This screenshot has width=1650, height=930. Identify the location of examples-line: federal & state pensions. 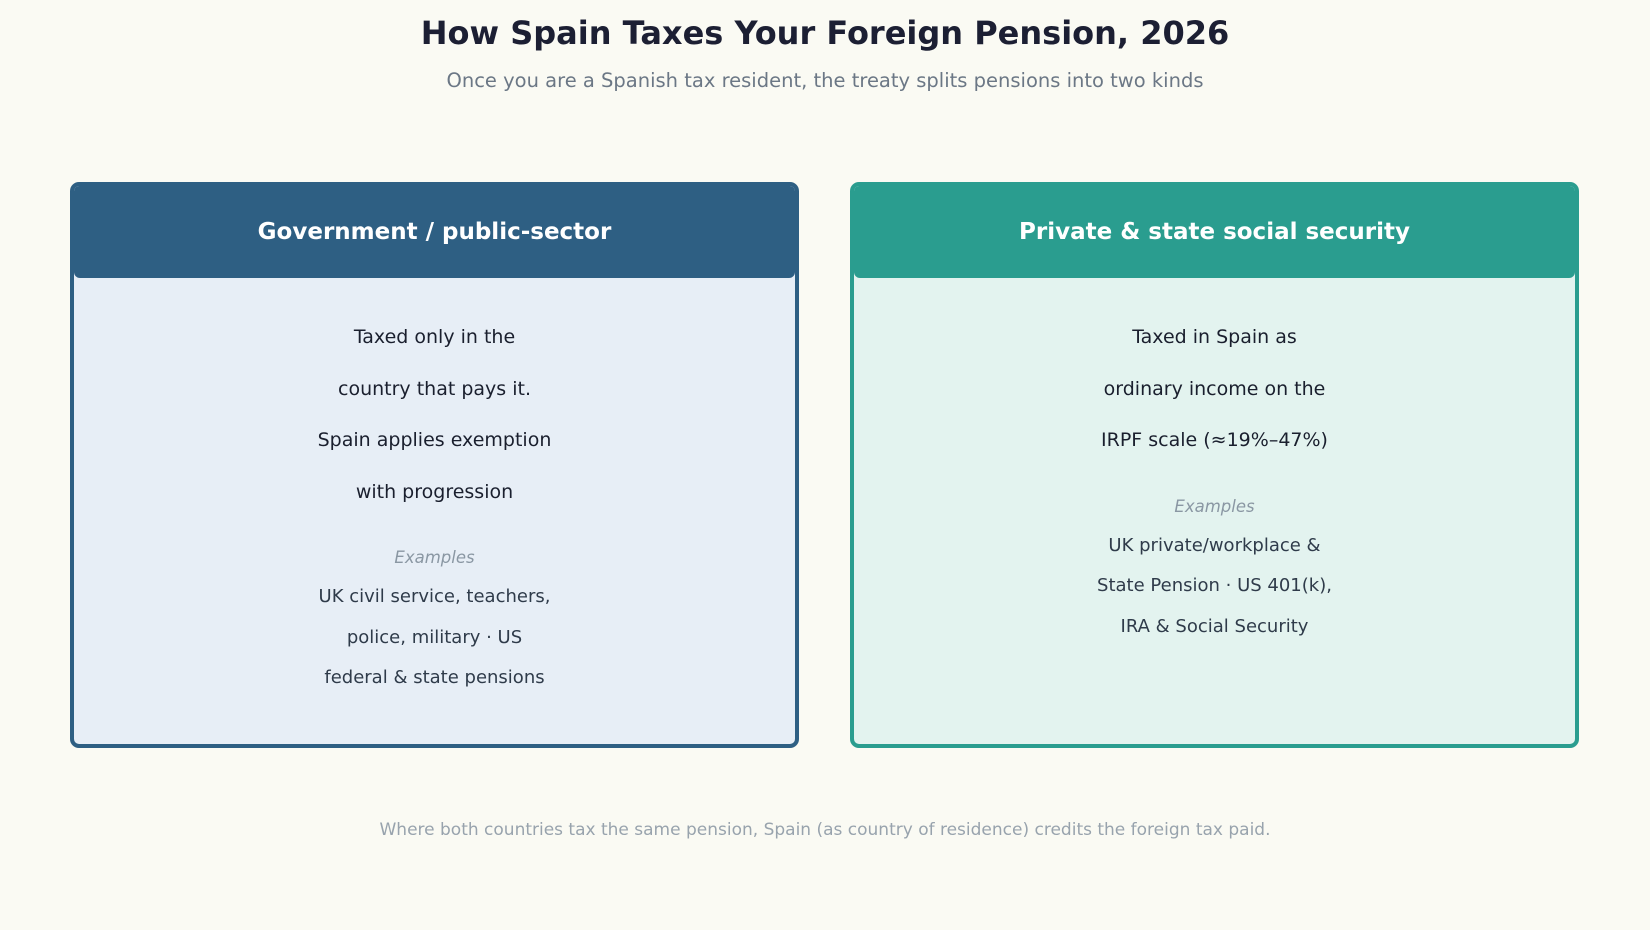
(434, 677).